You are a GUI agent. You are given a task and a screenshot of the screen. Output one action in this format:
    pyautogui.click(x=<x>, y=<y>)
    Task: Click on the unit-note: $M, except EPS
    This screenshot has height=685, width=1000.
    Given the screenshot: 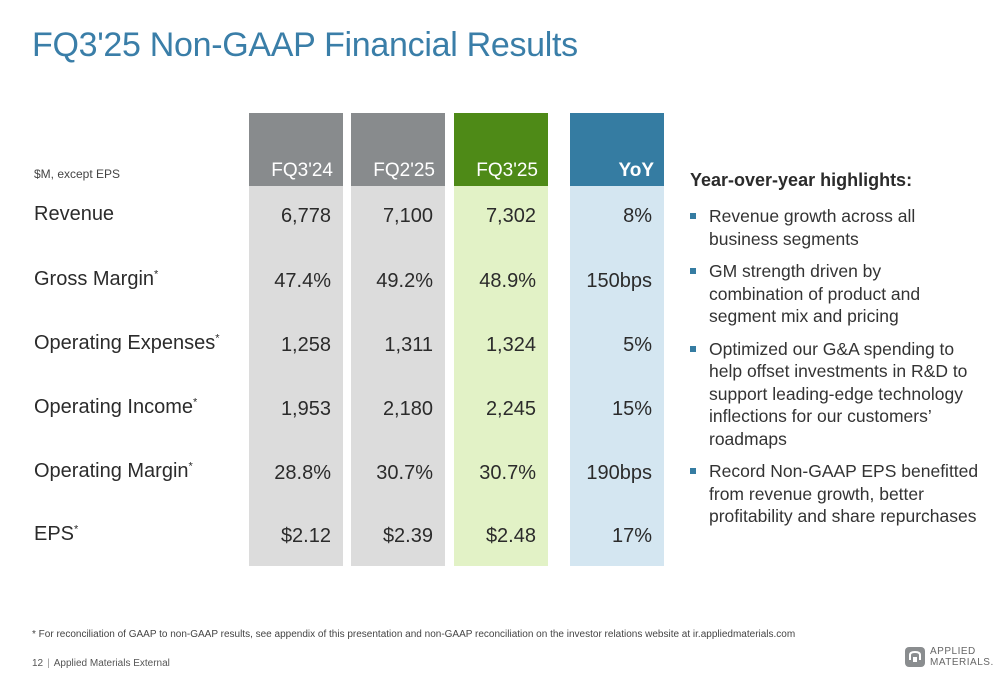 What is the action you would take?
    pyautogui.click(x=77, y=174)
    